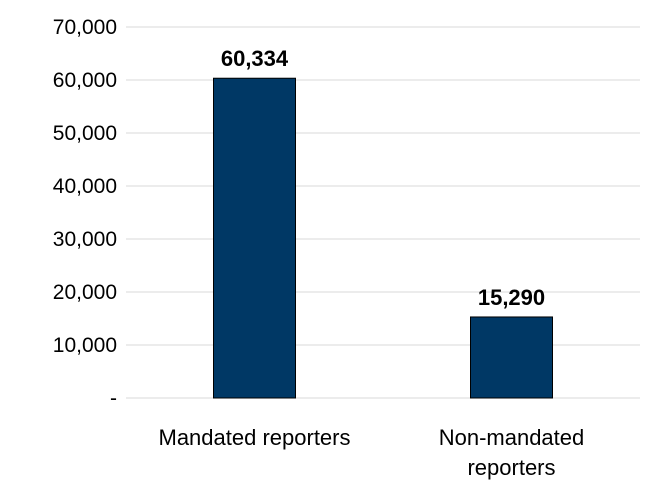  Describe the element at coordinates (255, 437) in the screenshot. I see `x-category-label: Mandated reporters` at that location.